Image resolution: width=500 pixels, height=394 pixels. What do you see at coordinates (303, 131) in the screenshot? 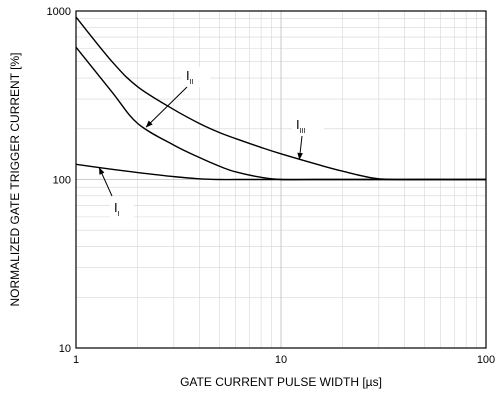
I see `series-label-subscript: III` at bounding box center [303, 131].